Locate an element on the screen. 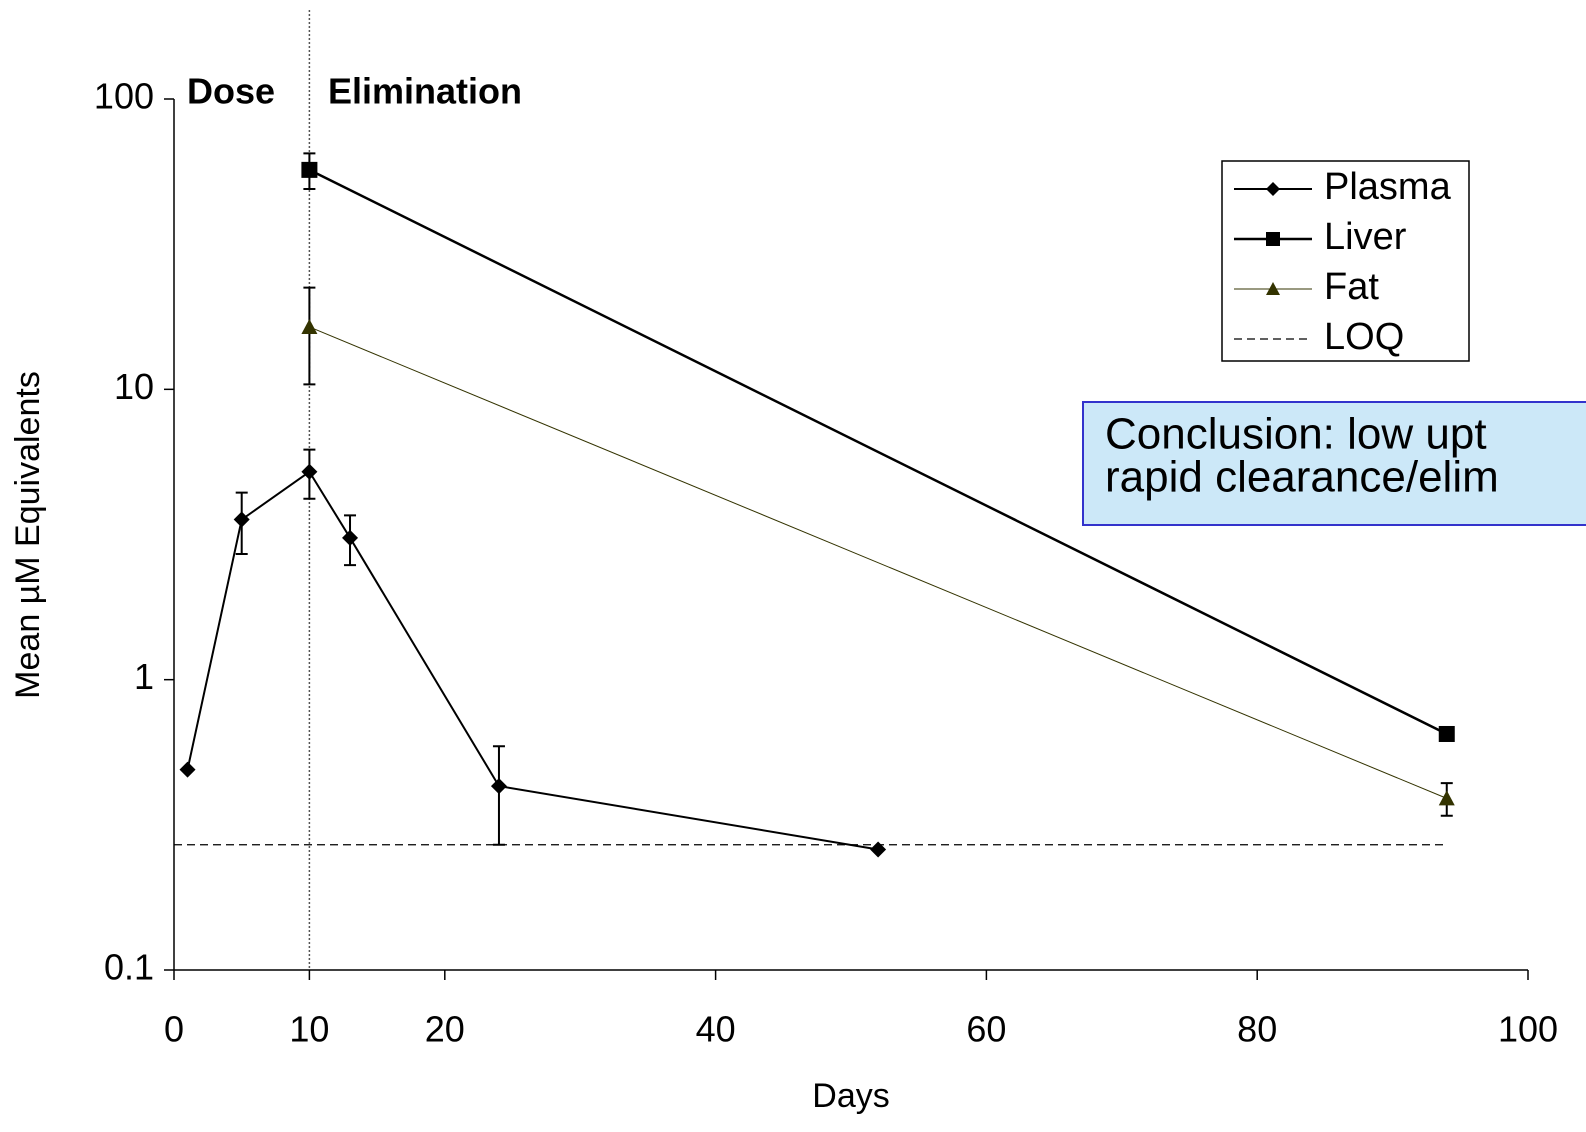  y-tick-label: 100 is located at coordinates (124, 96).